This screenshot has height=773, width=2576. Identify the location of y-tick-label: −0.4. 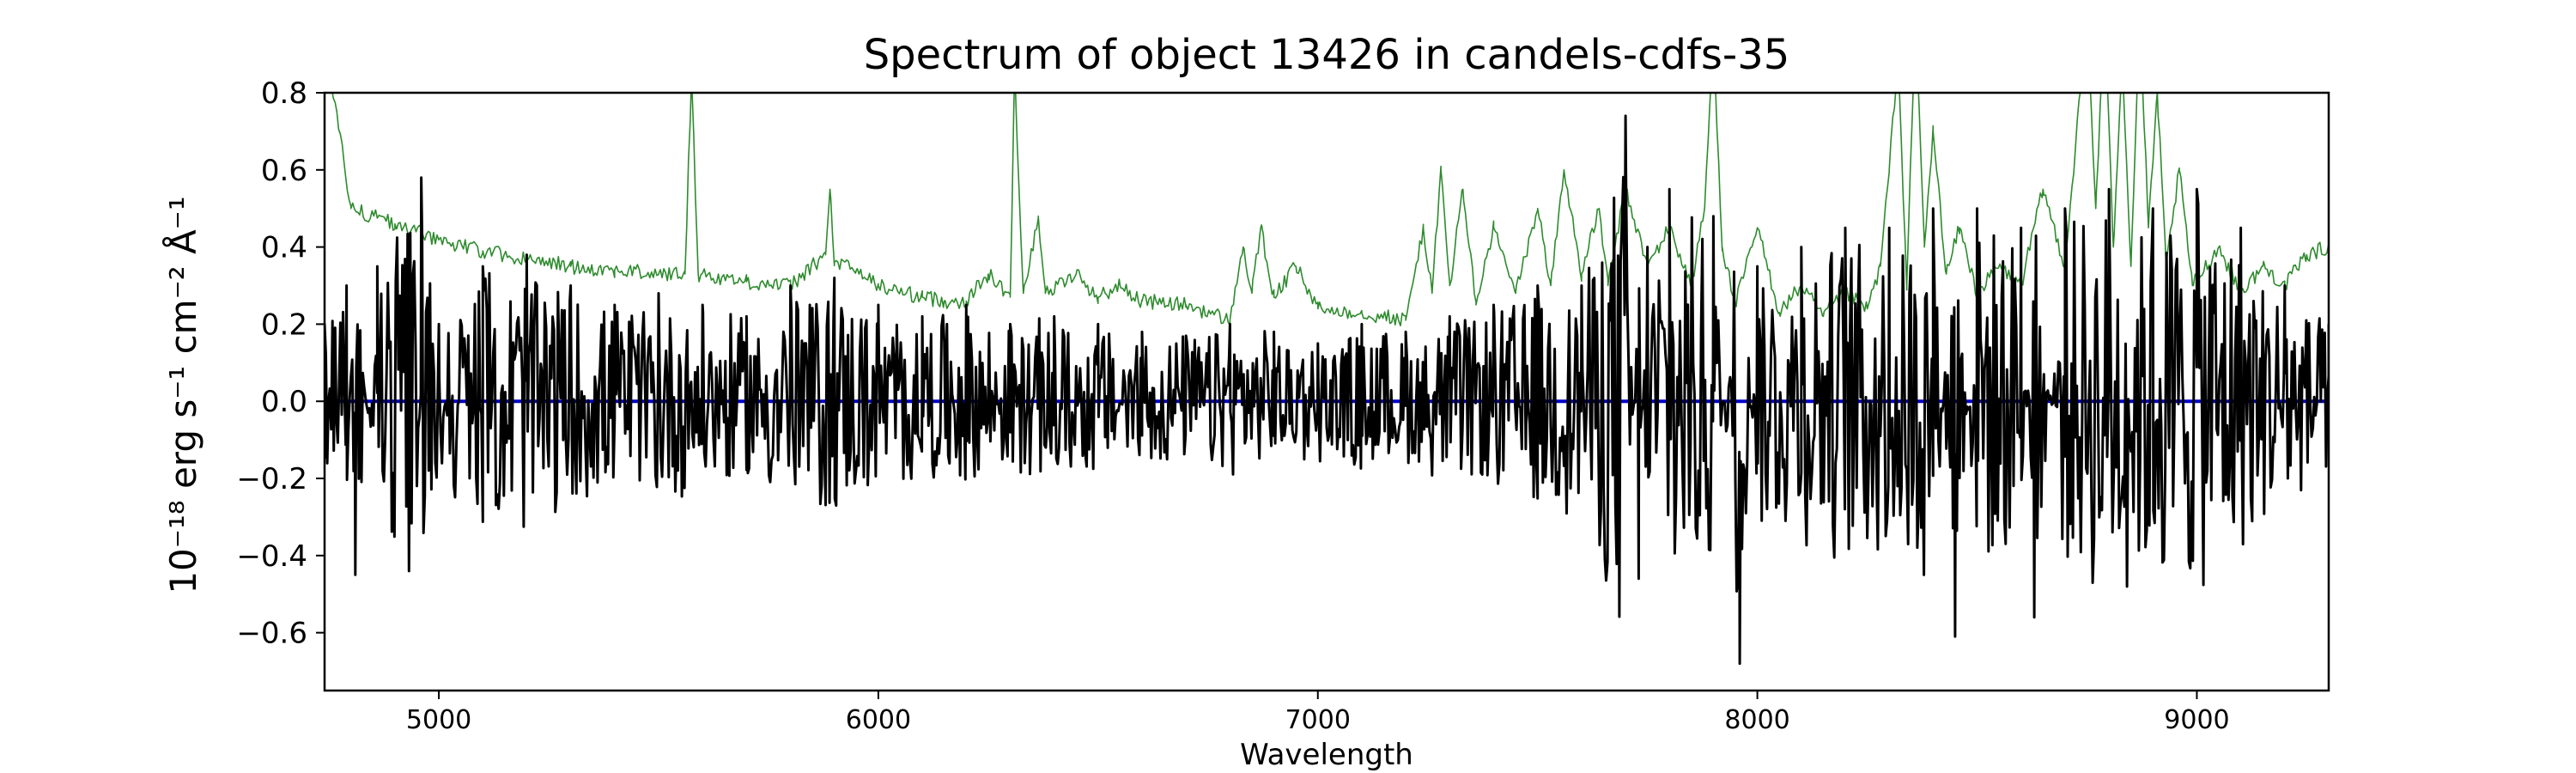
(271, 556).